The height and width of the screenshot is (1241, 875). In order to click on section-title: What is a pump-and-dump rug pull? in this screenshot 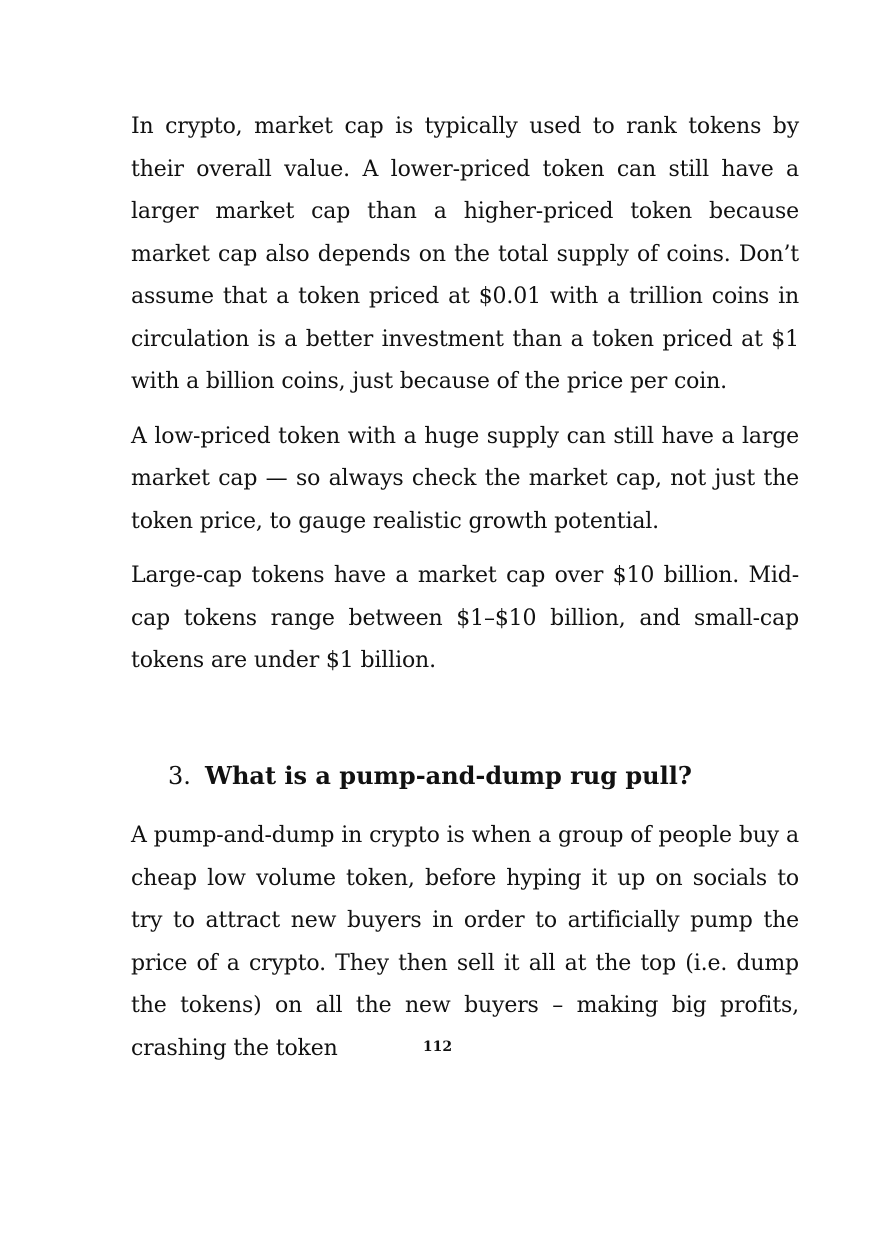, I will do `click(448, 775)`.